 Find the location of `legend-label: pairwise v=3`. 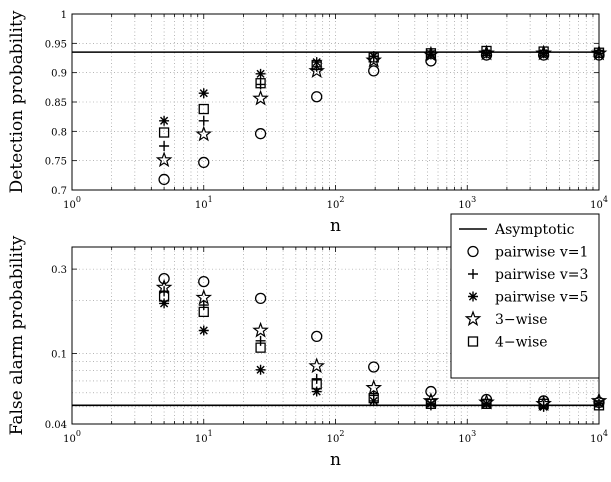

legend-label: pairwise v=3 is located at coordinates (541, 275).